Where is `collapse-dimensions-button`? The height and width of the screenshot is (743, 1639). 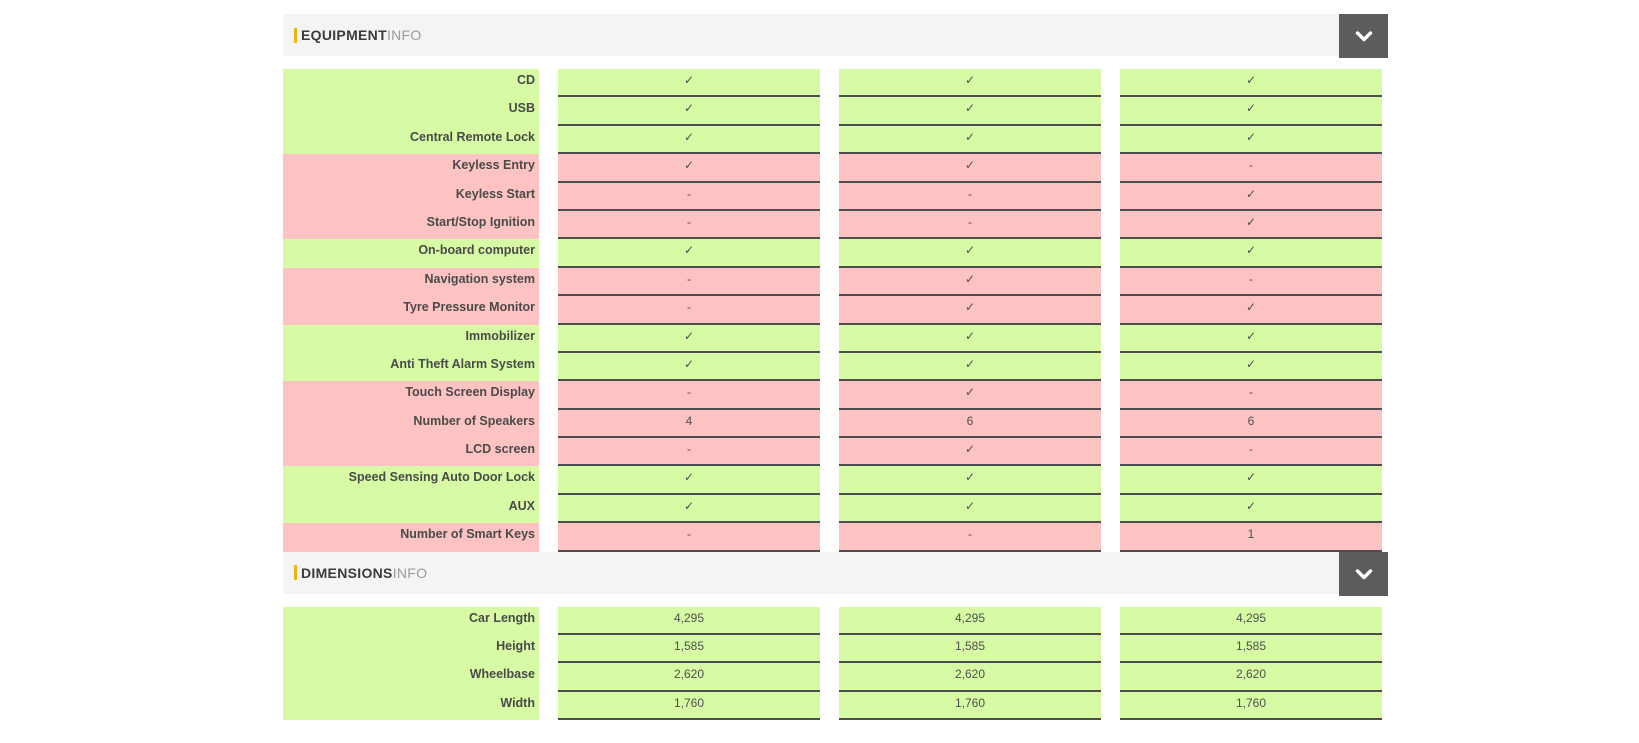
collapse-dimensions-button is located at coordinates (1363, 573).